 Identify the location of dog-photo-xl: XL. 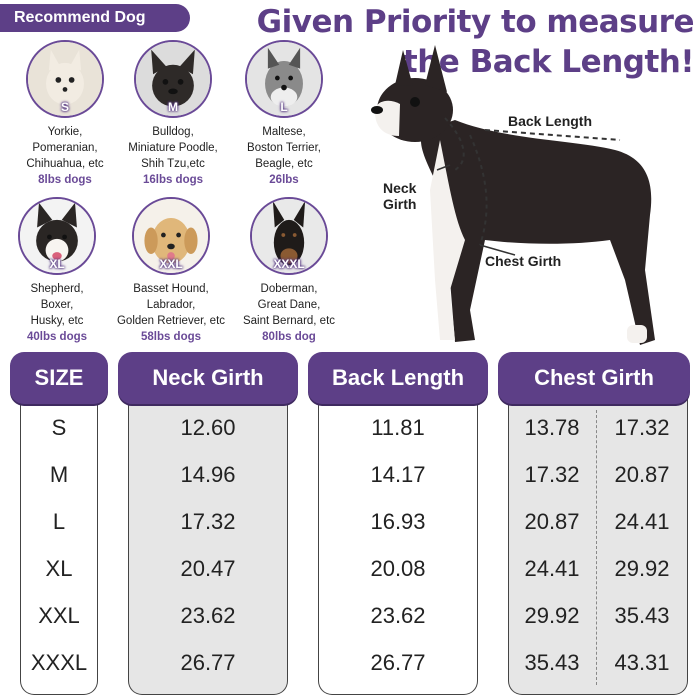
(57, 236).